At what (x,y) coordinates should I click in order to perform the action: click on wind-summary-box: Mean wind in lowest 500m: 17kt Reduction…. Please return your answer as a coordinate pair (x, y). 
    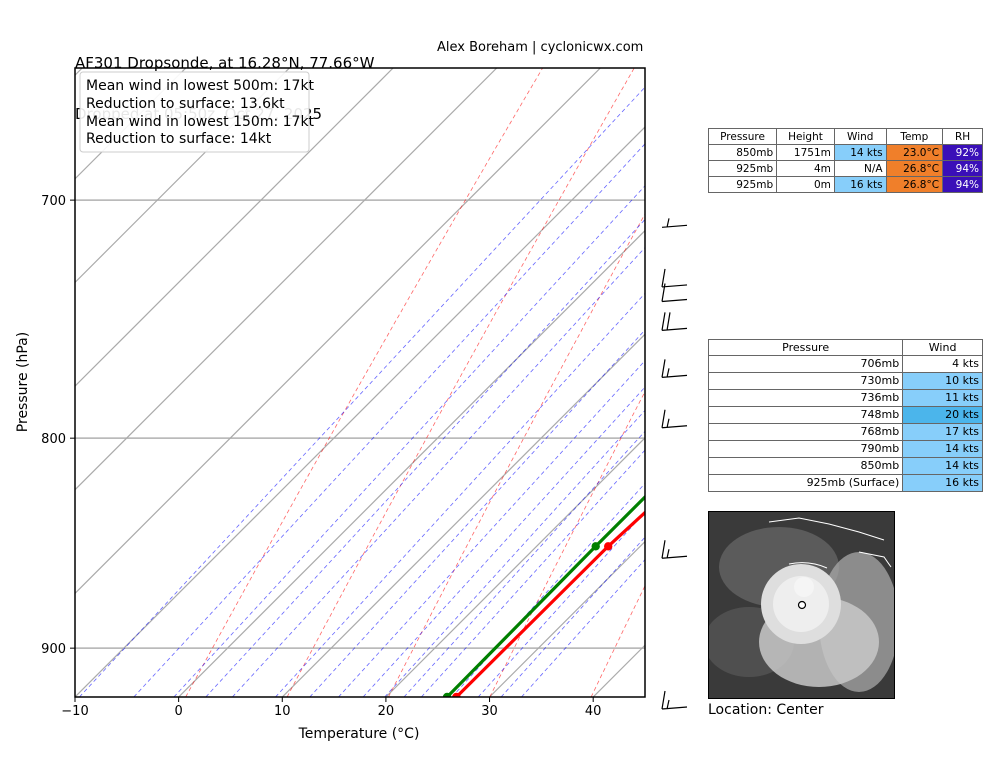
    Looking at the image, I should click on (197, 112).